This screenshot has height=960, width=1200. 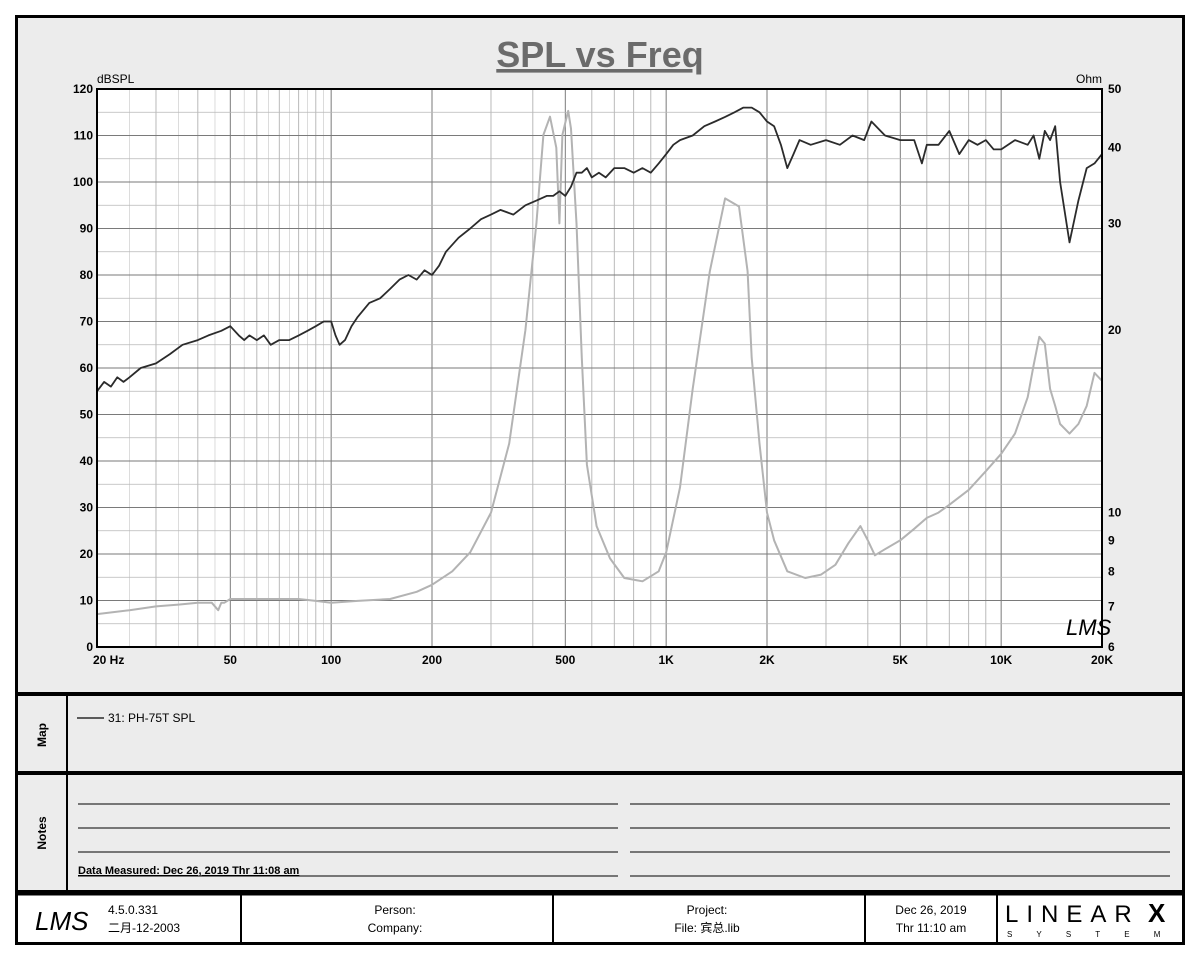 I want to click on x-tick-label: 200, so click(x=432, y=660).